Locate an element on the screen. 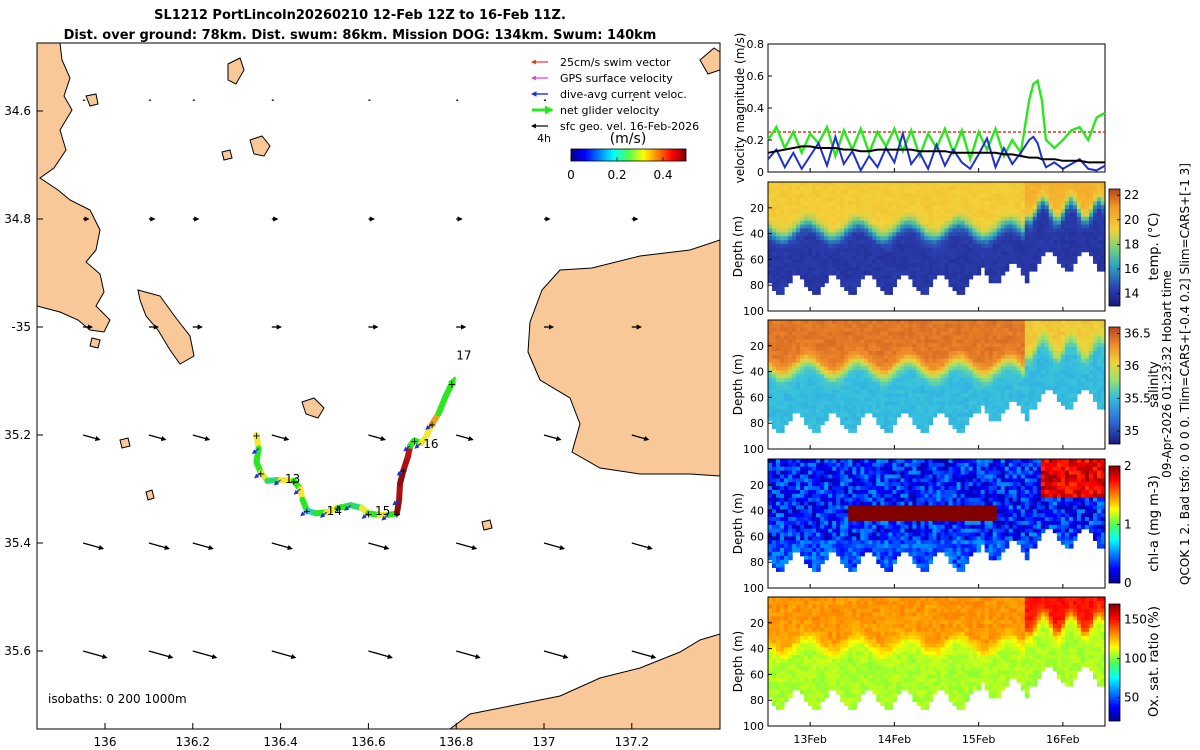 This screenshot has height=750, width=1200. dive-avg-current-arrow is located at coordinates (297, 491).